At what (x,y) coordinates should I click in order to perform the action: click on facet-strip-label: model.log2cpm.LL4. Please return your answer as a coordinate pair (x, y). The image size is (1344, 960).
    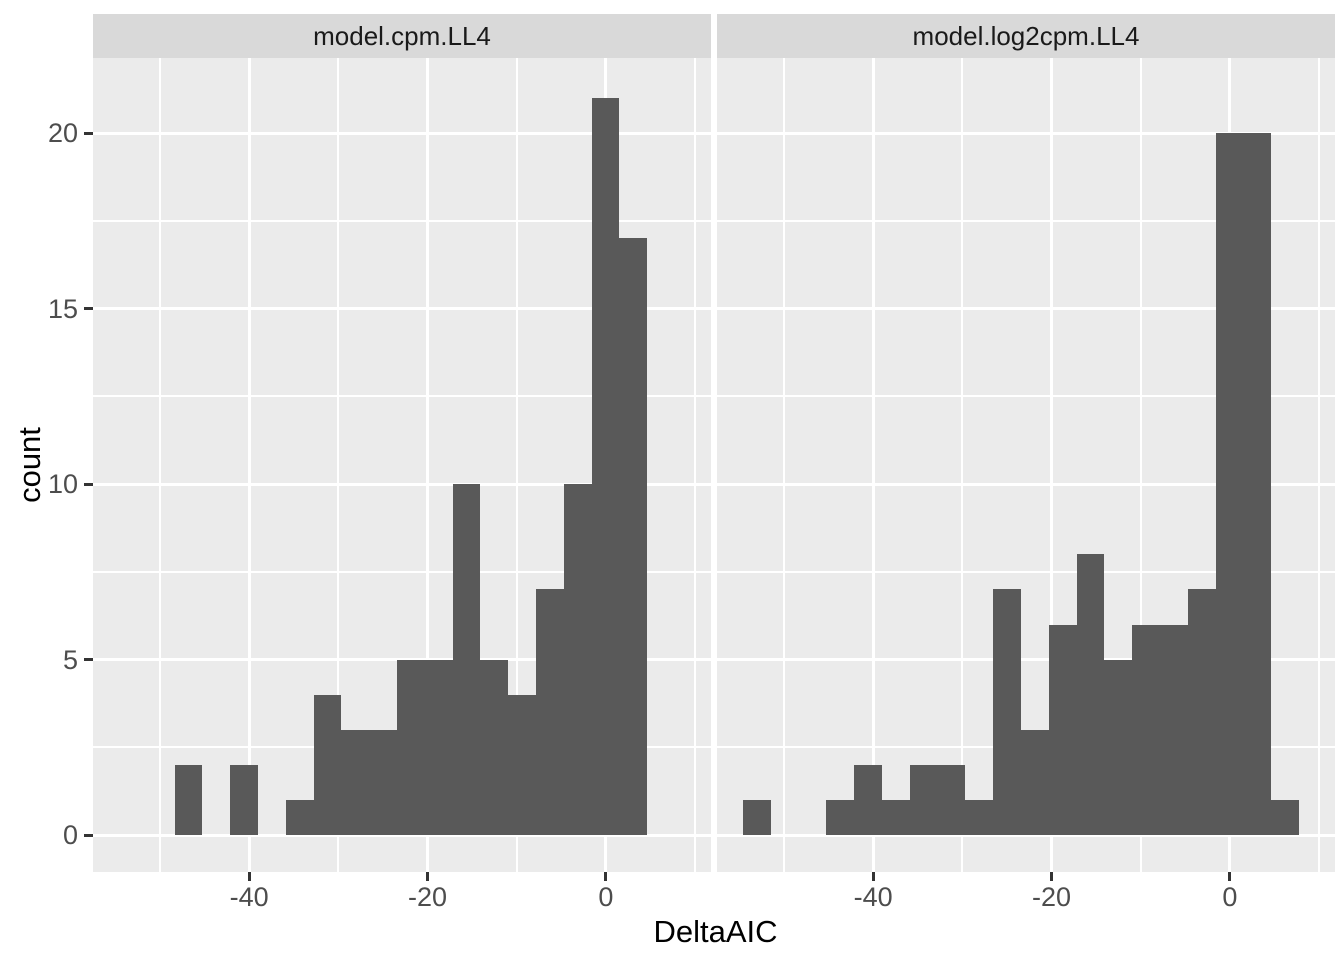
    Looking at the image, I should click on (1026, 35).